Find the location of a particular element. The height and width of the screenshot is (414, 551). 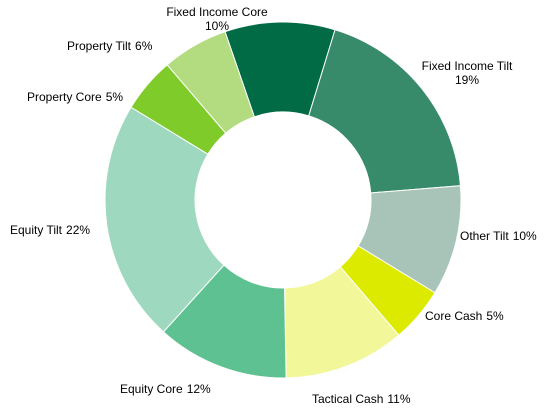

category-label: Fixed Income Tilt is located at coordinates (467, 66).